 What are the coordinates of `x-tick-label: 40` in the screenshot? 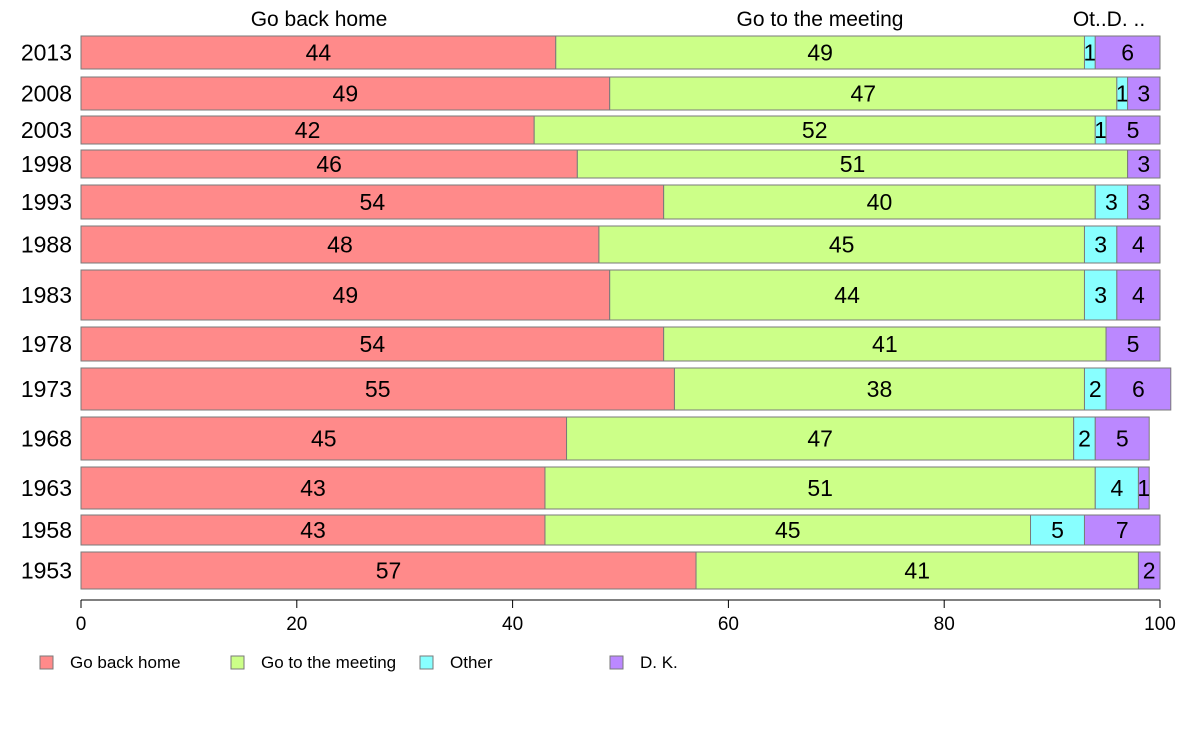 It's located at (512, 624).